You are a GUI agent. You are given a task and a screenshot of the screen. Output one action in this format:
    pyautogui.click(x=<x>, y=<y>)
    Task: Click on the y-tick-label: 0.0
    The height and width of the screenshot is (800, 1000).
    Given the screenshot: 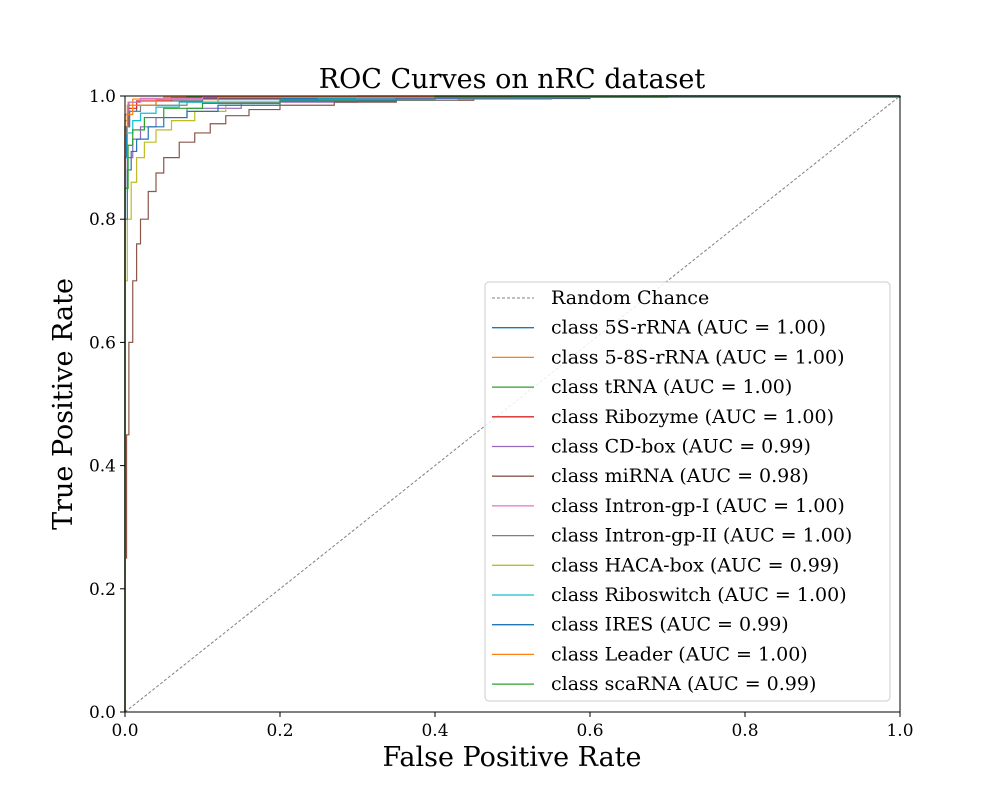 What is the action you would take?
    pyautogui.click(x=102, y=713)
    